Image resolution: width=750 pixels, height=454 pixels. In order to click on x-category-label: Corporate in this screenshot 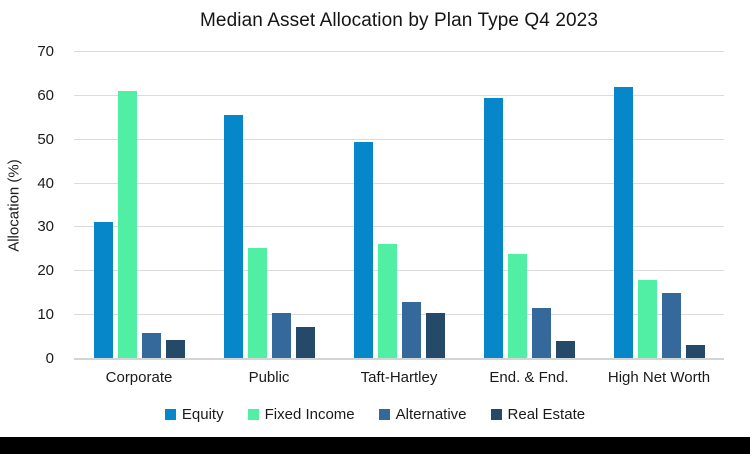, I will do `click(139, 377)`.